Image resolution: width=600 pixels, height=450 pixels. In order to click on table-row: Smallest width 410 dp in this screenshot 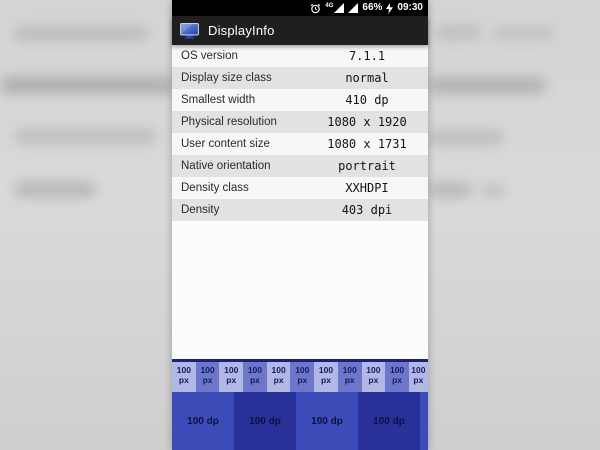, I will do `click(300, 100)`.